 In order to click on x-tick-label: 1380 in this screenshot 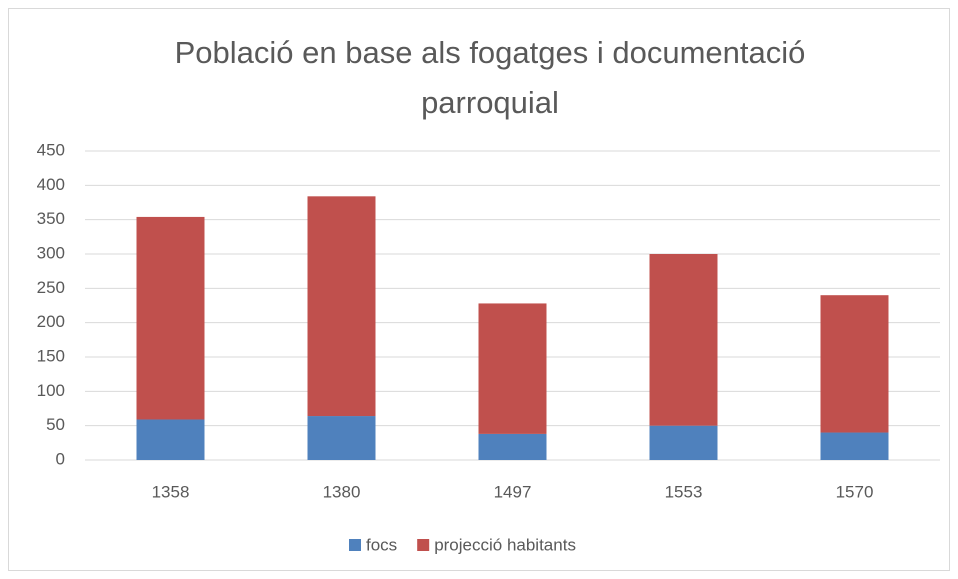, I will do `click(342, 491)`.